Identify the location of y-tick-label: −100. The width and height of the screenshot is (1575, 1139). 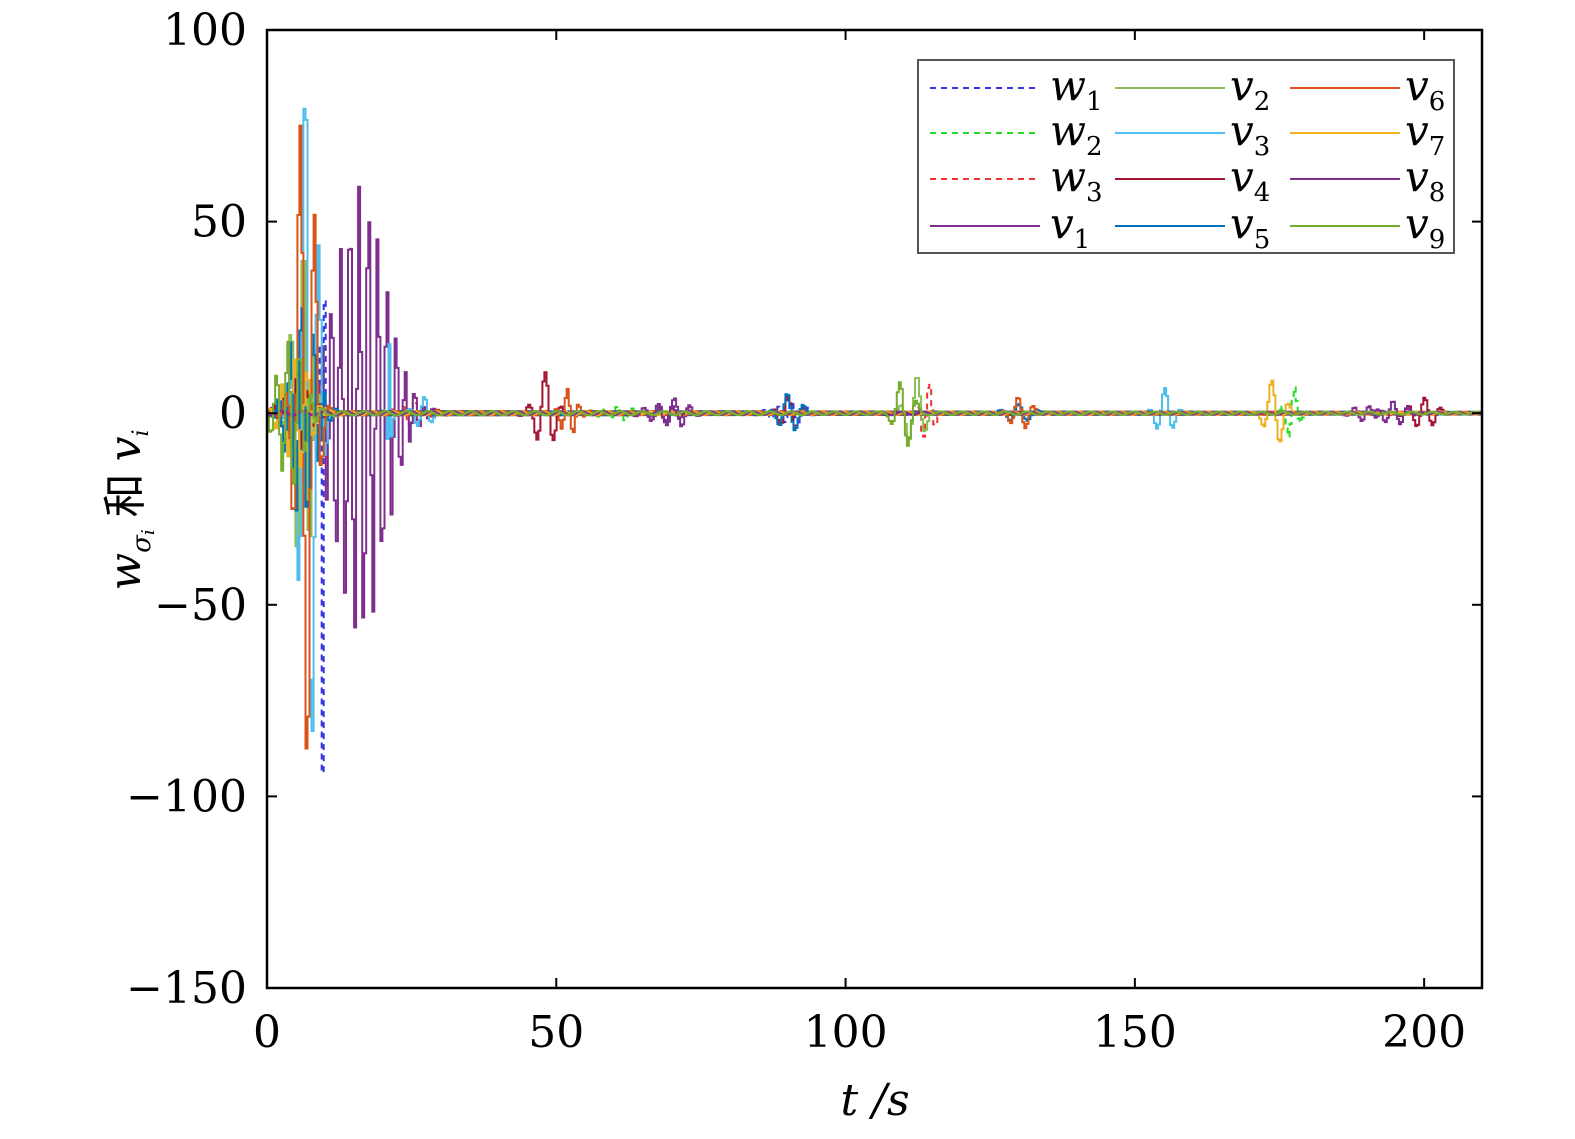
(186, 796).